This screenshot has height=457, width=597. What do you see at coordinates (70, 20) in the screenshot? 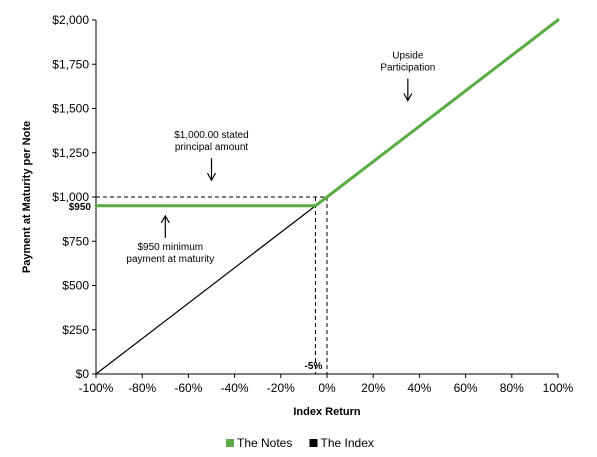
I see `y-tick-label: $2,000` at bounding box center [70, 20].